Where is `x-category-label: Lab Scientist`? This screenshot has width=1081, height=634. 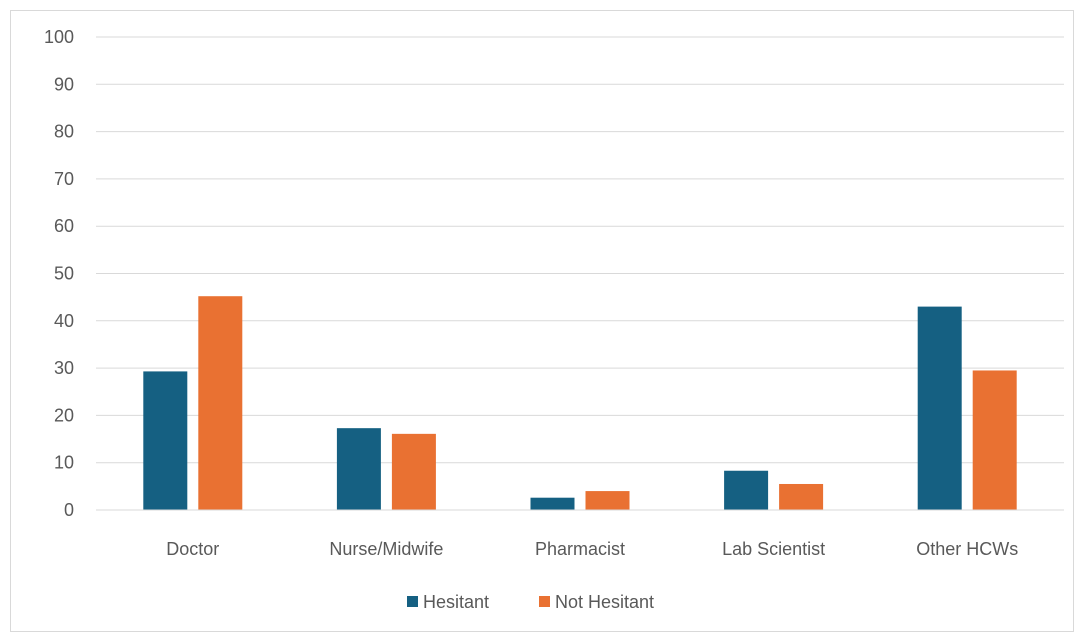 x-category-label: Lab Scientist is located at coordinates (773, 549).